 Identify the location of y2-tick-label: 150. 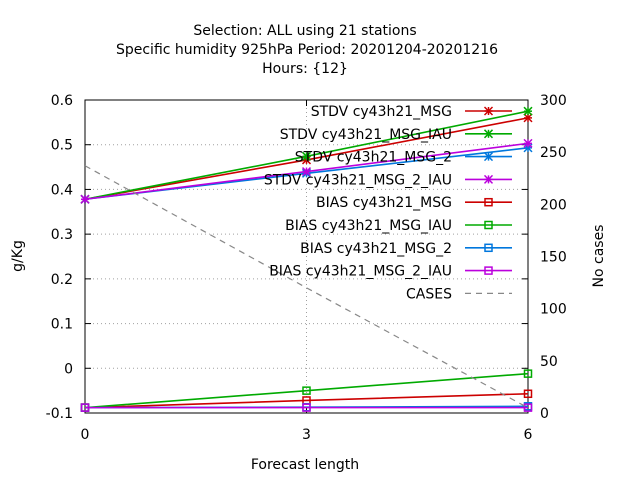
(553, 258).